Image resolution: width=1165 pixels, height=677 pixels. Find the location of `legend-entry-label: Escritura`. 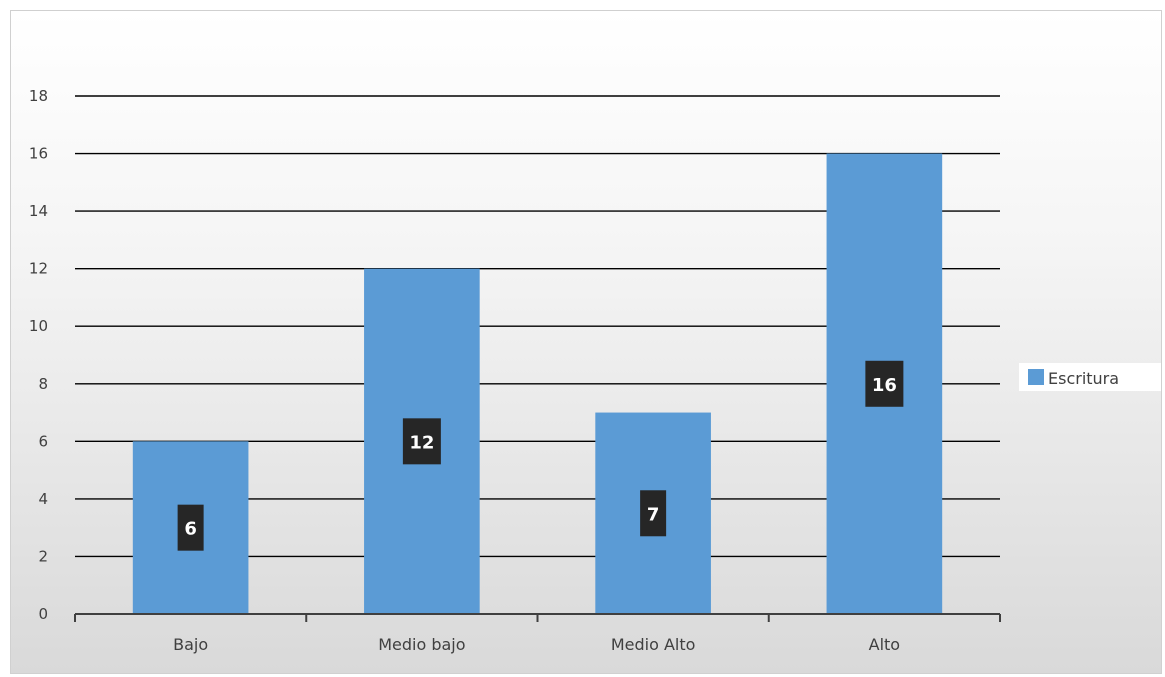

legend-entry-label: Escritura is located at coordinates (1083, 378).